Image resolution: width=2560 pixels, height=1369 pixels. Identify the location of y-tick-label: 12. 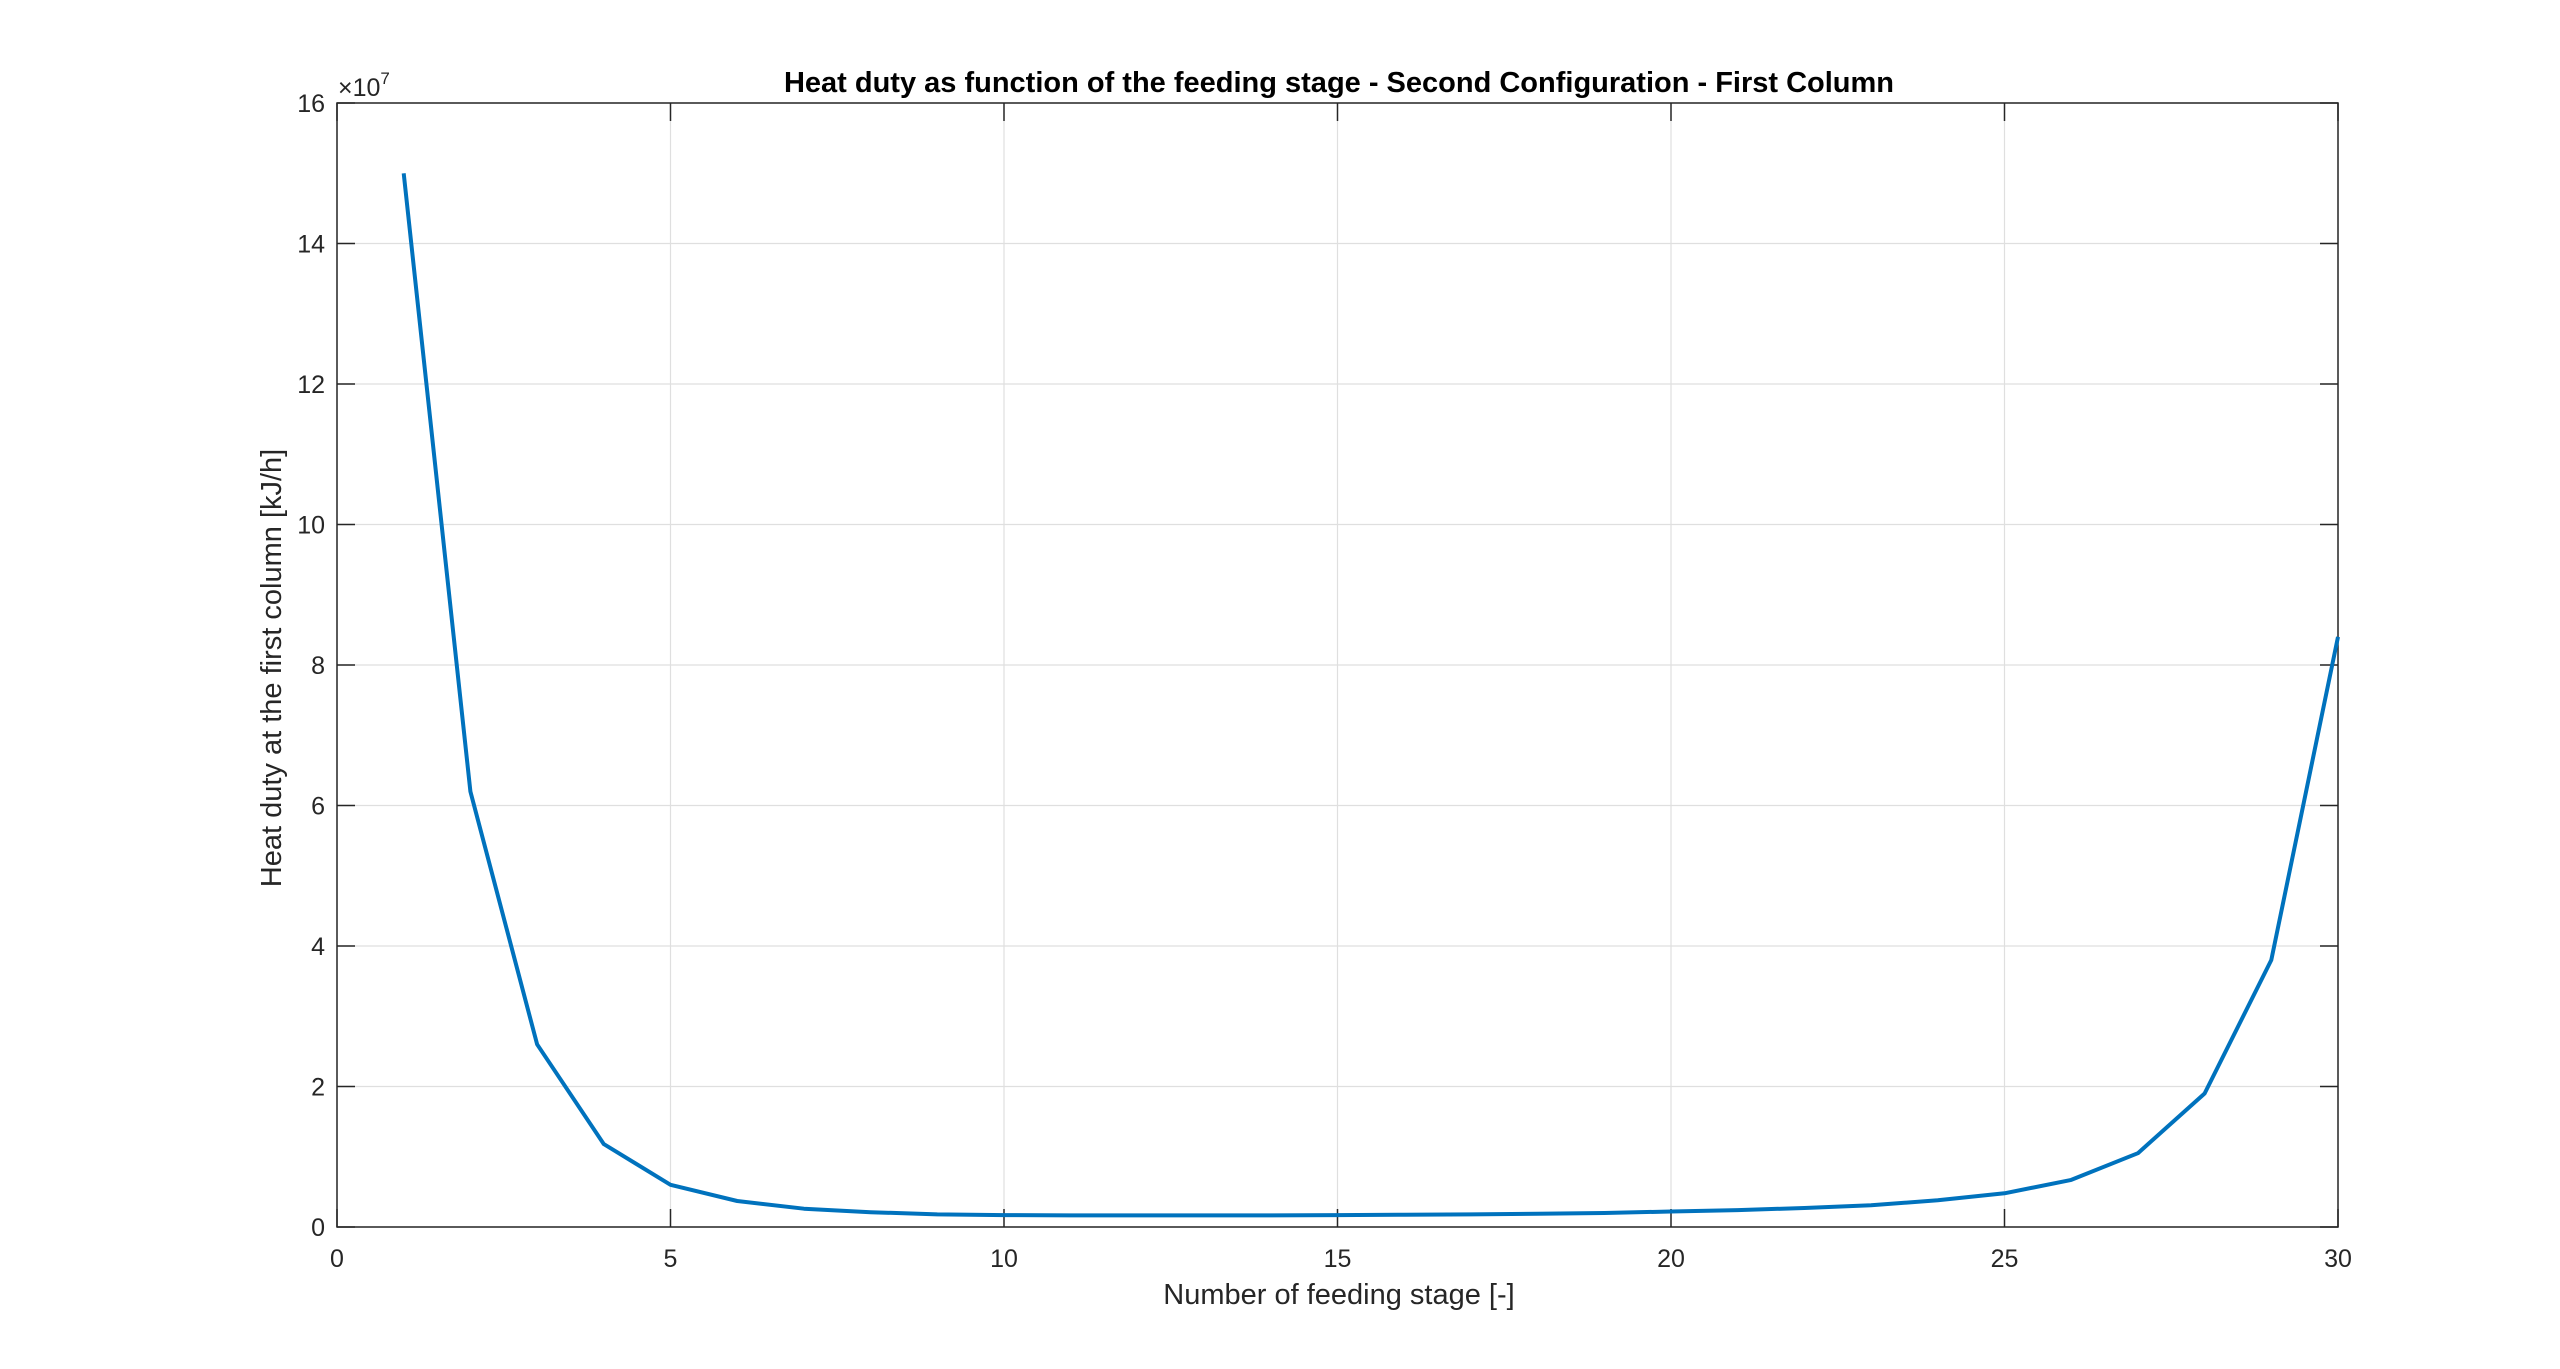
(311, 385).